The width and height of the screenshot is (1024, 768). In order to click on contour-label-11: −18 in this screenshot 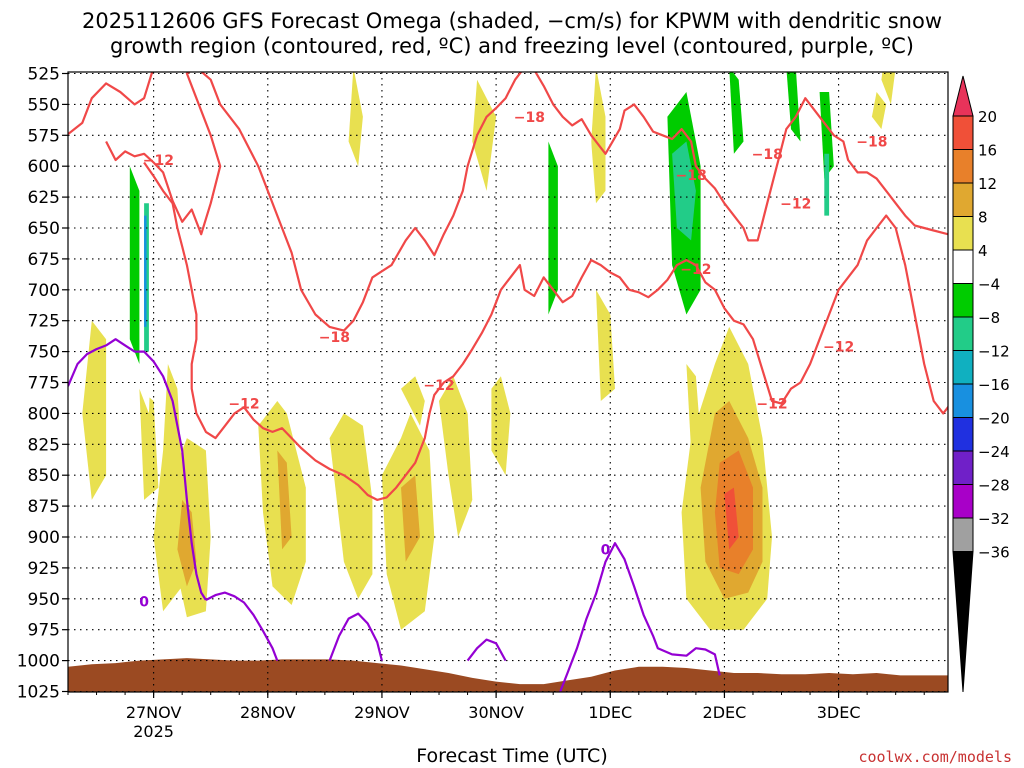, I will do `click(871, 142)`.